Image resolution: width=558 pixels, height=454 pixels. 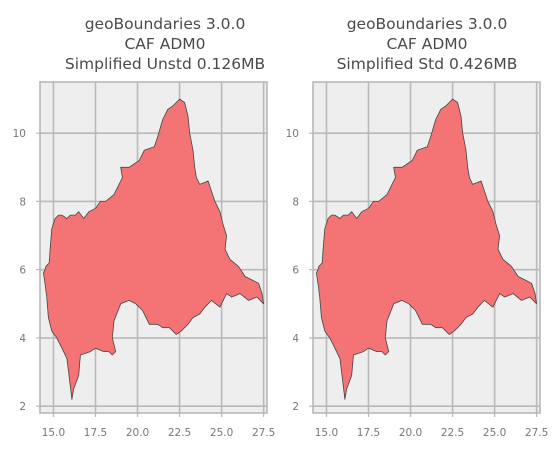 I want to click on panel-title-line-3: Simplified Std 0.426MB, so click(x=427, y=64).